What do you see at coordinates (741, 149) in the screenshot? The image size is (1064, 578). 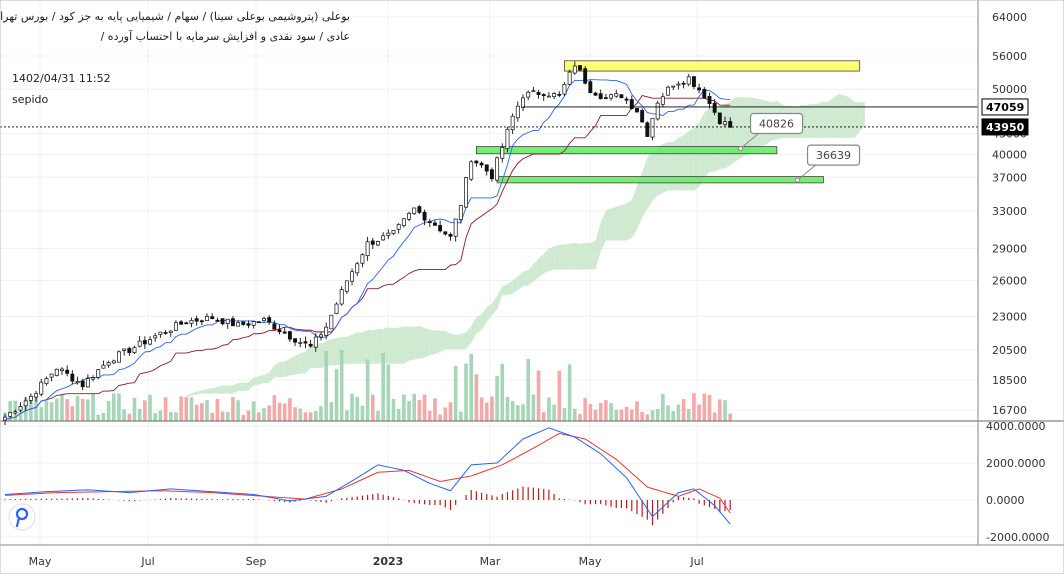 I see `callout-anchor` at bounding box center [741, 149].